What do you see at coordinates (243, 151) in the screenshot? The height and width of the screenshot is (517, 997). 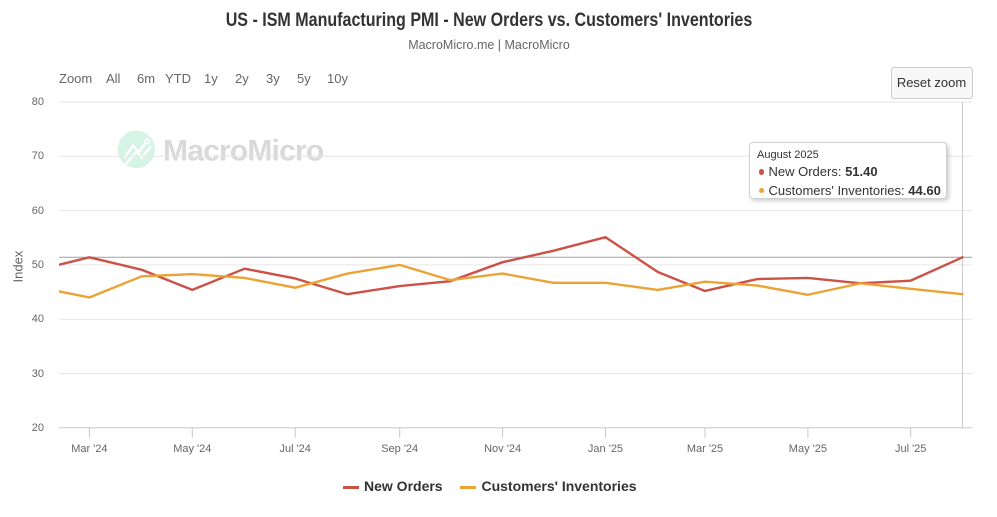 I see `svg-text: MacroMicro` at bounding box center [243, 151].